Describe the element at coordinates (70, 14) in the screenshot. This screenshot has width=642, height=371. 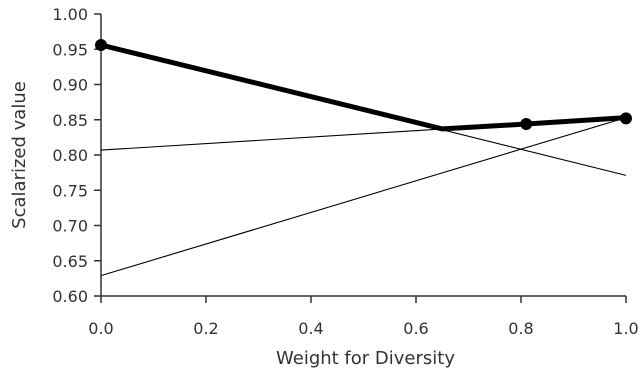
I see `y-tick-label: 1.00` at that location.